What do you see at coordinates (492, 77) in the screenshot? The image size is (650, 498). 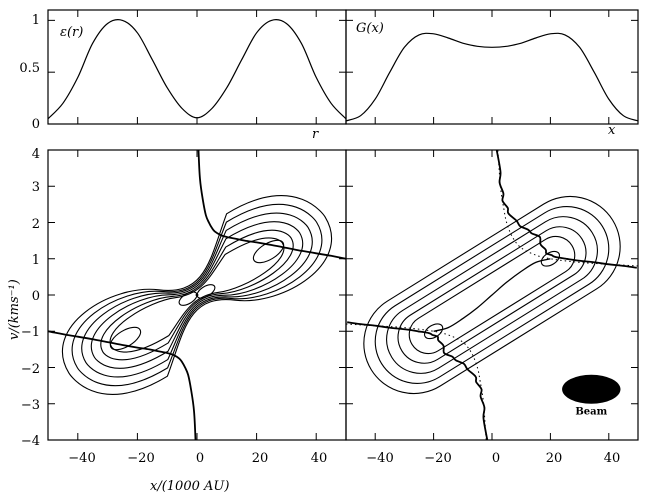 I see `G-curve` at bounding box center [492, 77].